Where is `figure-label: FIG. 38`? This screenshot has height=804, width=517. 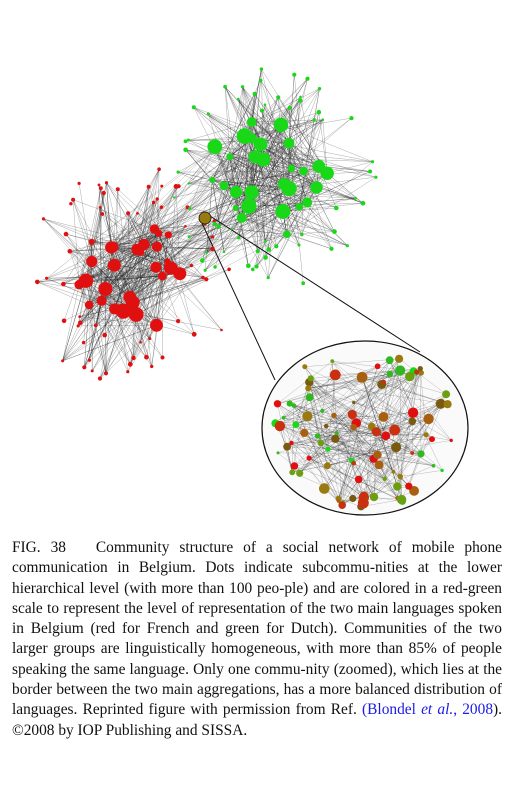
figure-label: FIG. 38 is located at coordinates (39, 547).